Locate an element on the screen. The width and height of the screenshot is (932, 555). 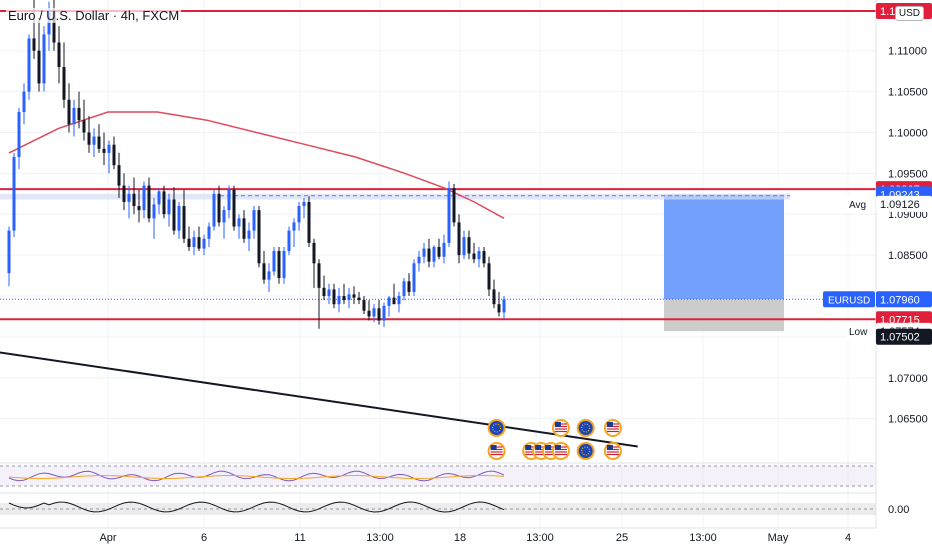
trendline is located at coordinates (319, 399).